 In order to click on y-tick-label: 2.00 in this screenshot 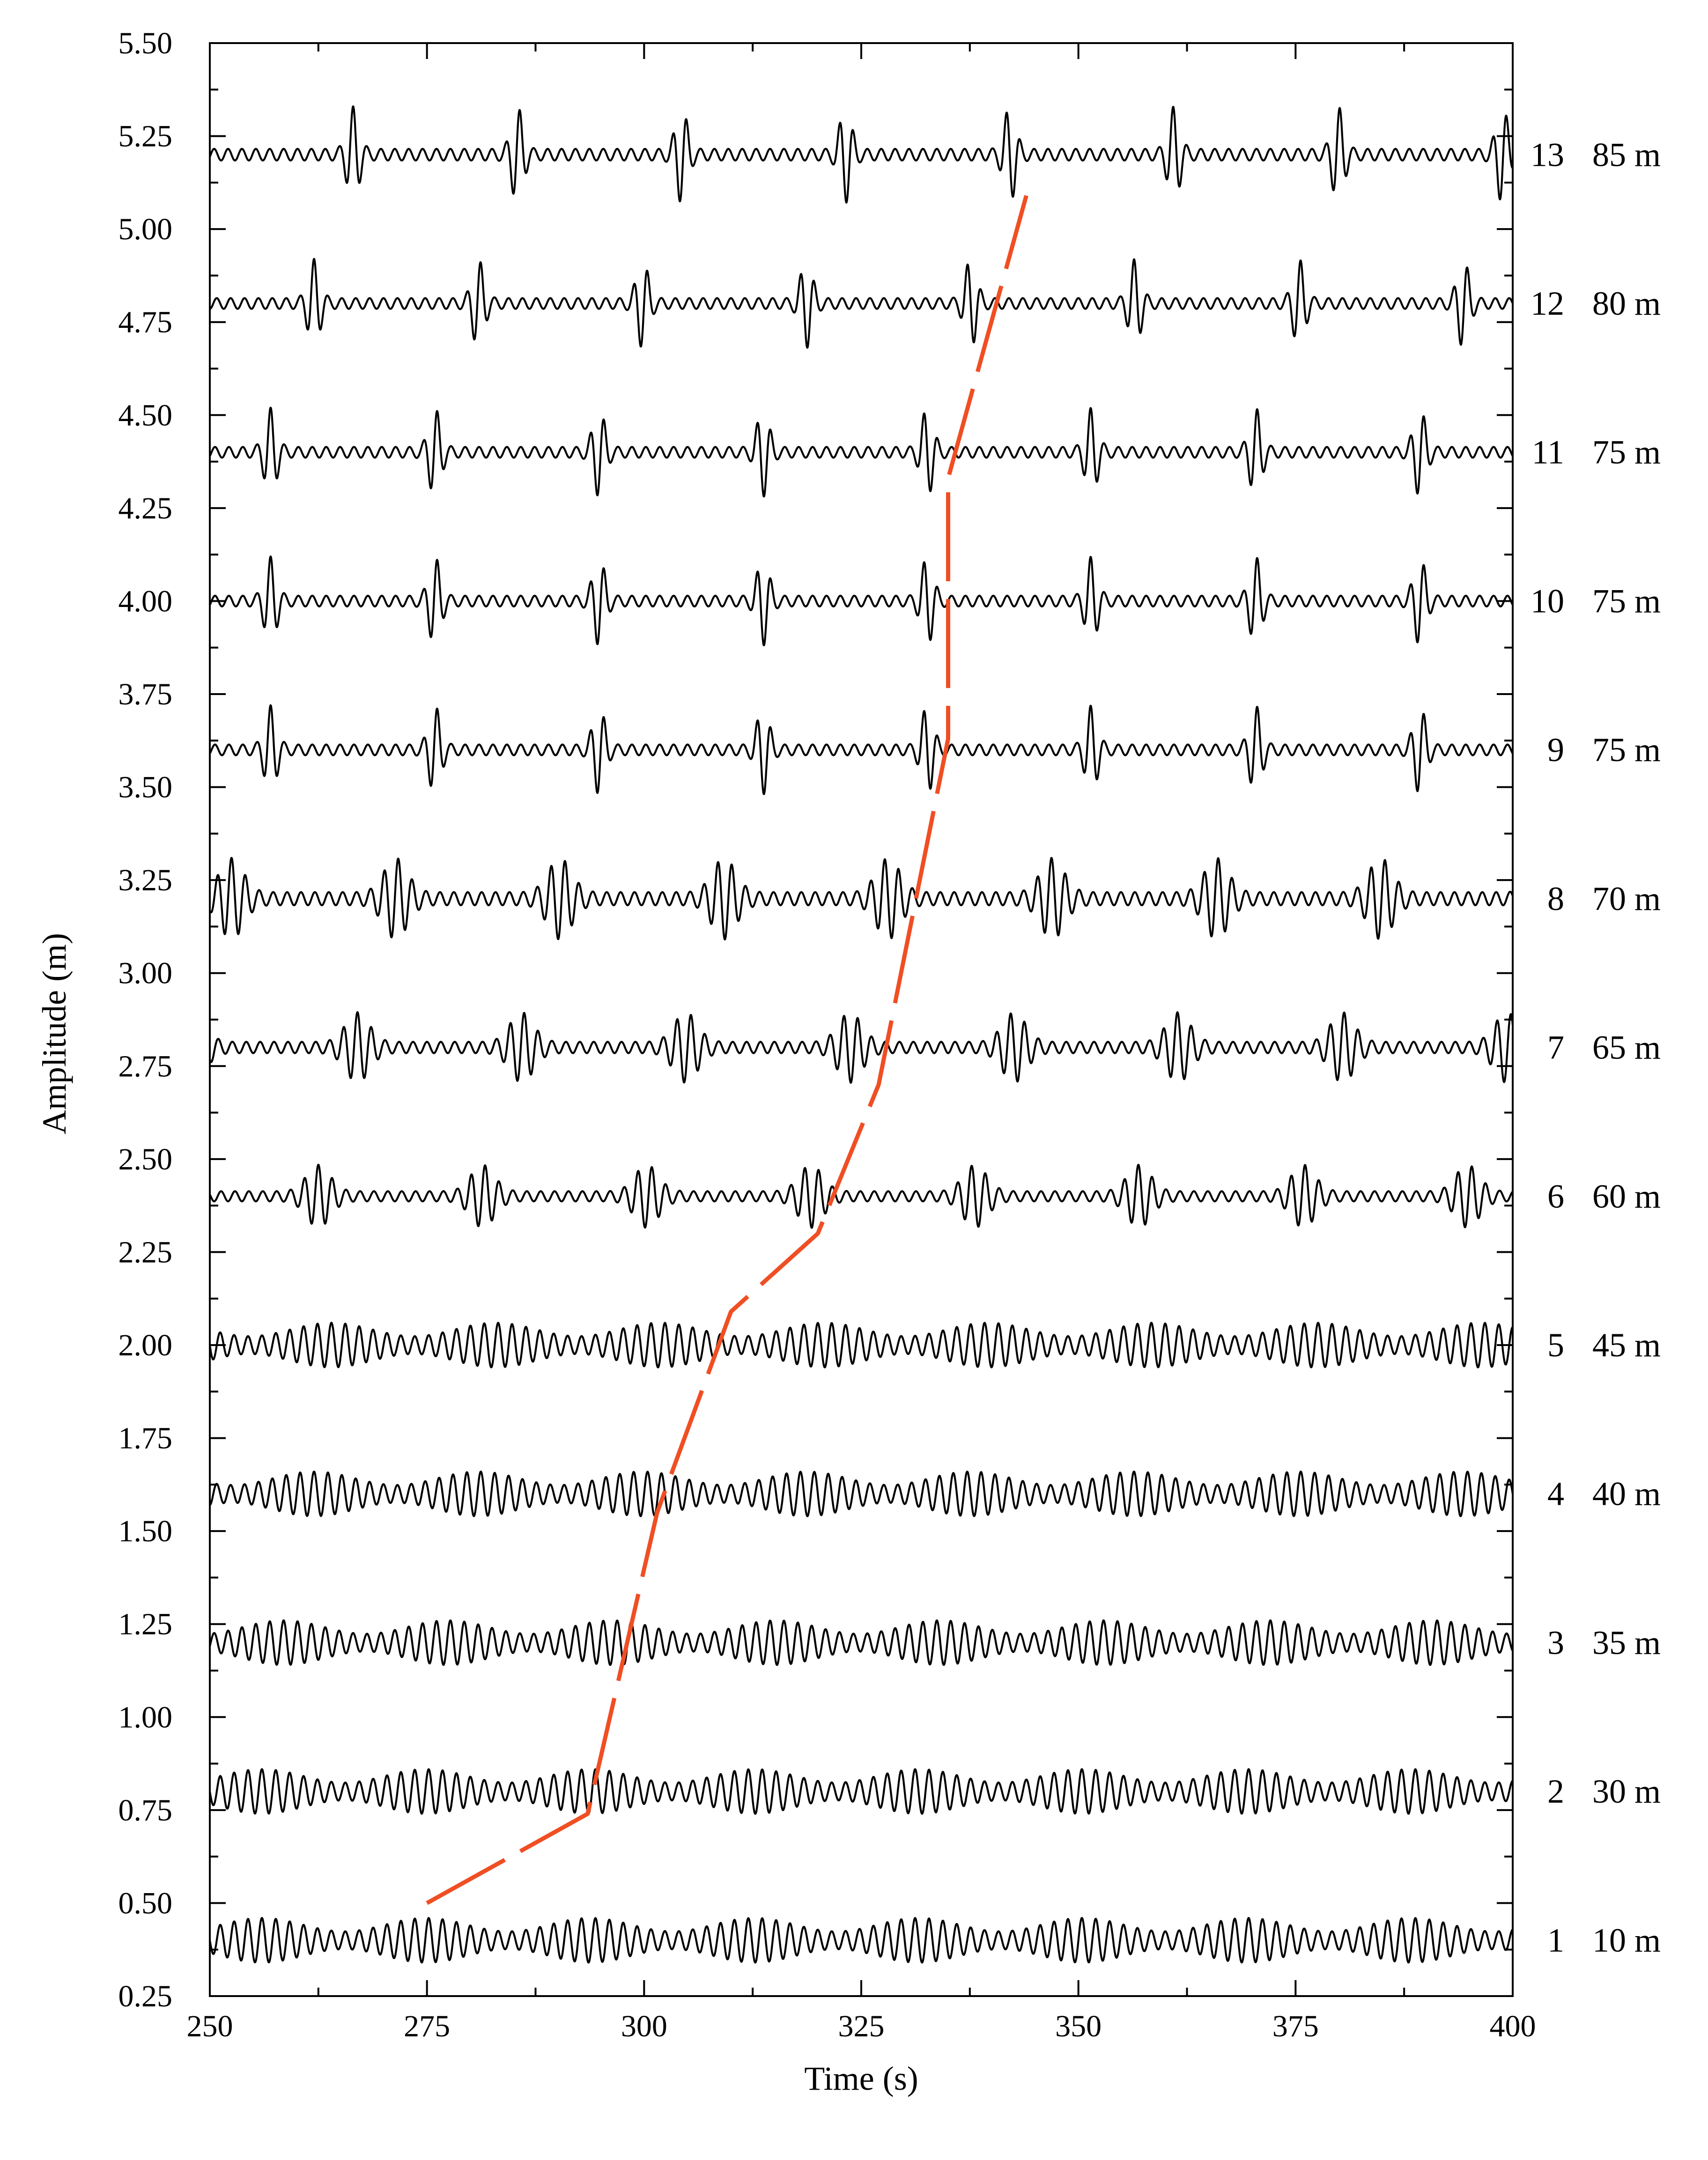, I will do `click(145, 1345)`.